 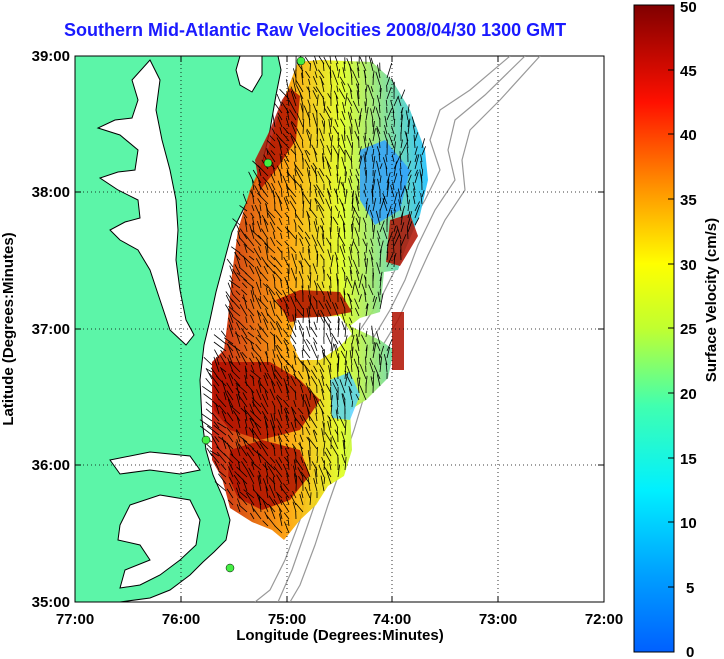 What do you see at coordinates (604, 619) in the screenshot?
I see `x-tick-label: 72:00` at bounding box center [604, 619].